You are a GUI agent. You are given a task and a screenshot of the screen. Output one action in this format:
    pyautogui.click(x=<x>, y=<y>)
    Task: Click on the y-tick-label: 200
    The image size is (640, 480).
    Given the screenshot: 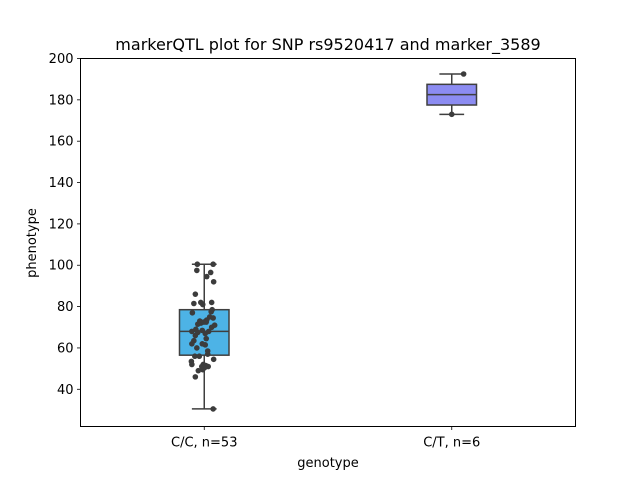 What is the action you would take?
    pyautogui.click(x=61, y=59)
    